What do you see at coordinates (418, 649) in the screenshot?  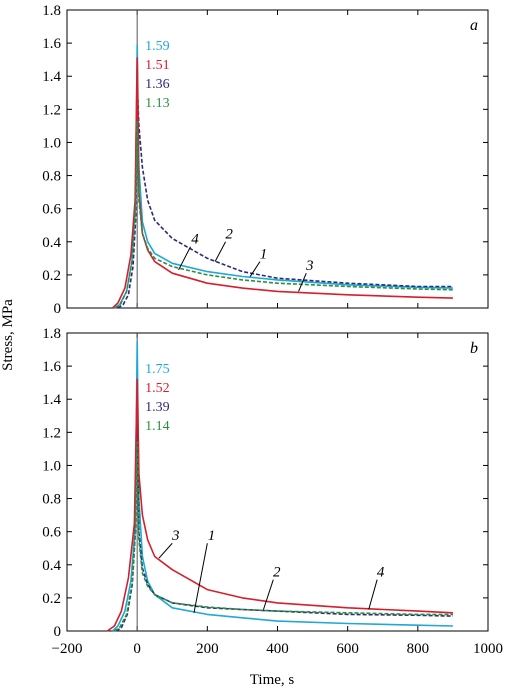 I see `x-tick-label: 800` at bounding box center [418, 649].